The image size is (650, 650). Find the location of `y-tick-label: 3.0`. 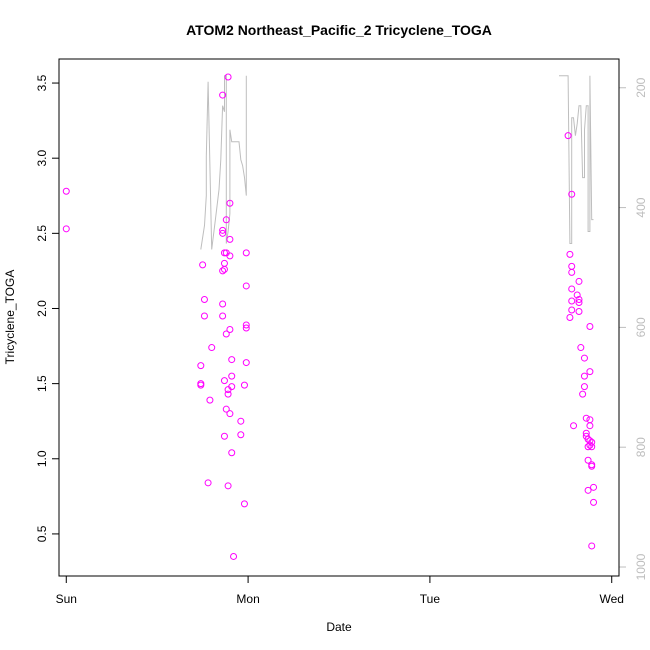

y-tick-label: 3.0 is located at coordinates (42, 158).